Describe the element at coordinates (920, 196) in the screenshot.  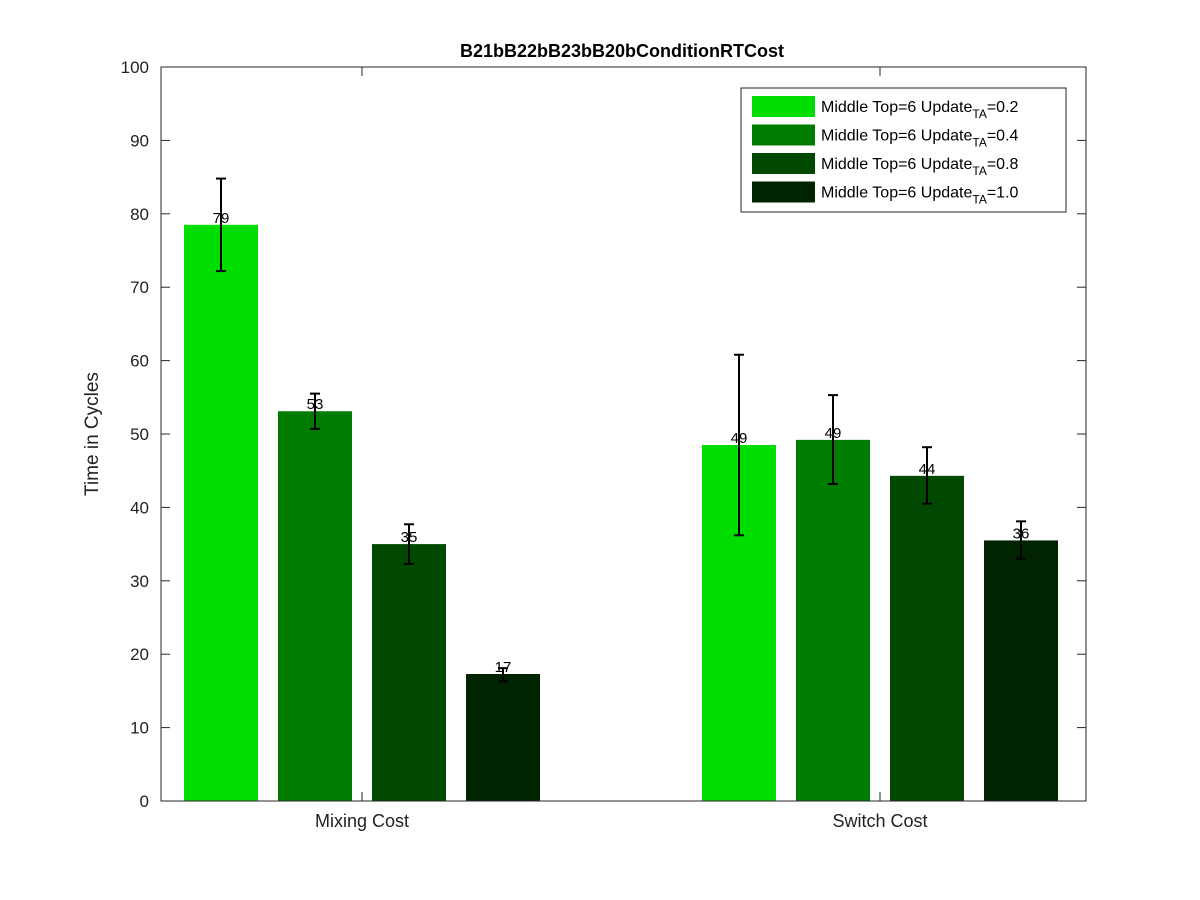
I see `legend-entry: Middle Top=6 UpdateTA=1.0` at that location.